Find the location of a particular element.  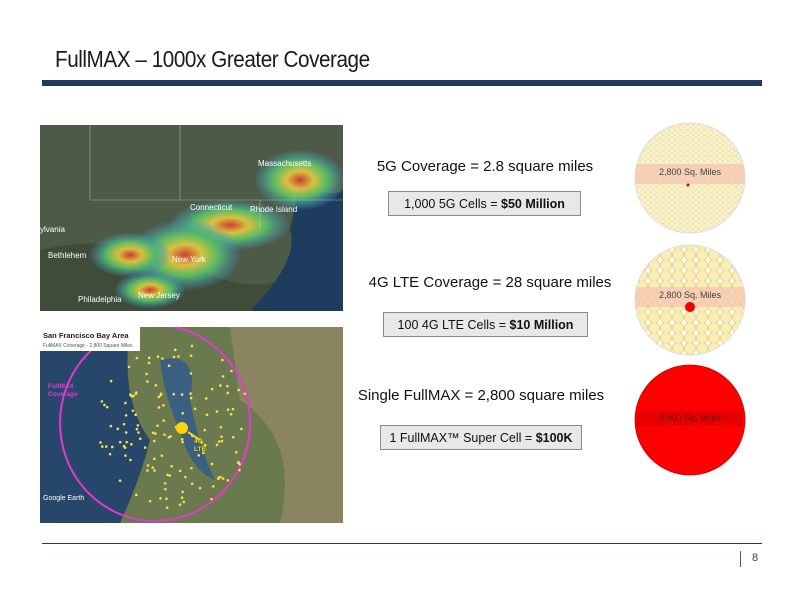

cost-box: 100 4G LTE Cells = $10 Million is located at coordinates (485, 324).